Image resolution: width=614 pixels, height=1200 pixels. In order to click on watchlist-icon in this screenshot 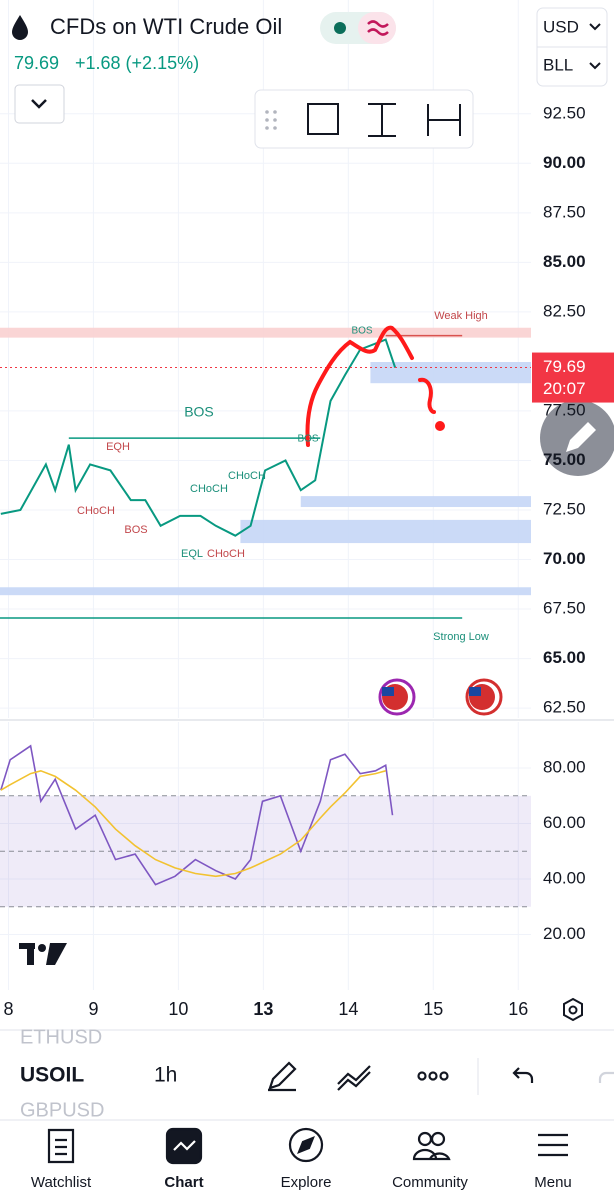, I will do `click(61, 1146)`.